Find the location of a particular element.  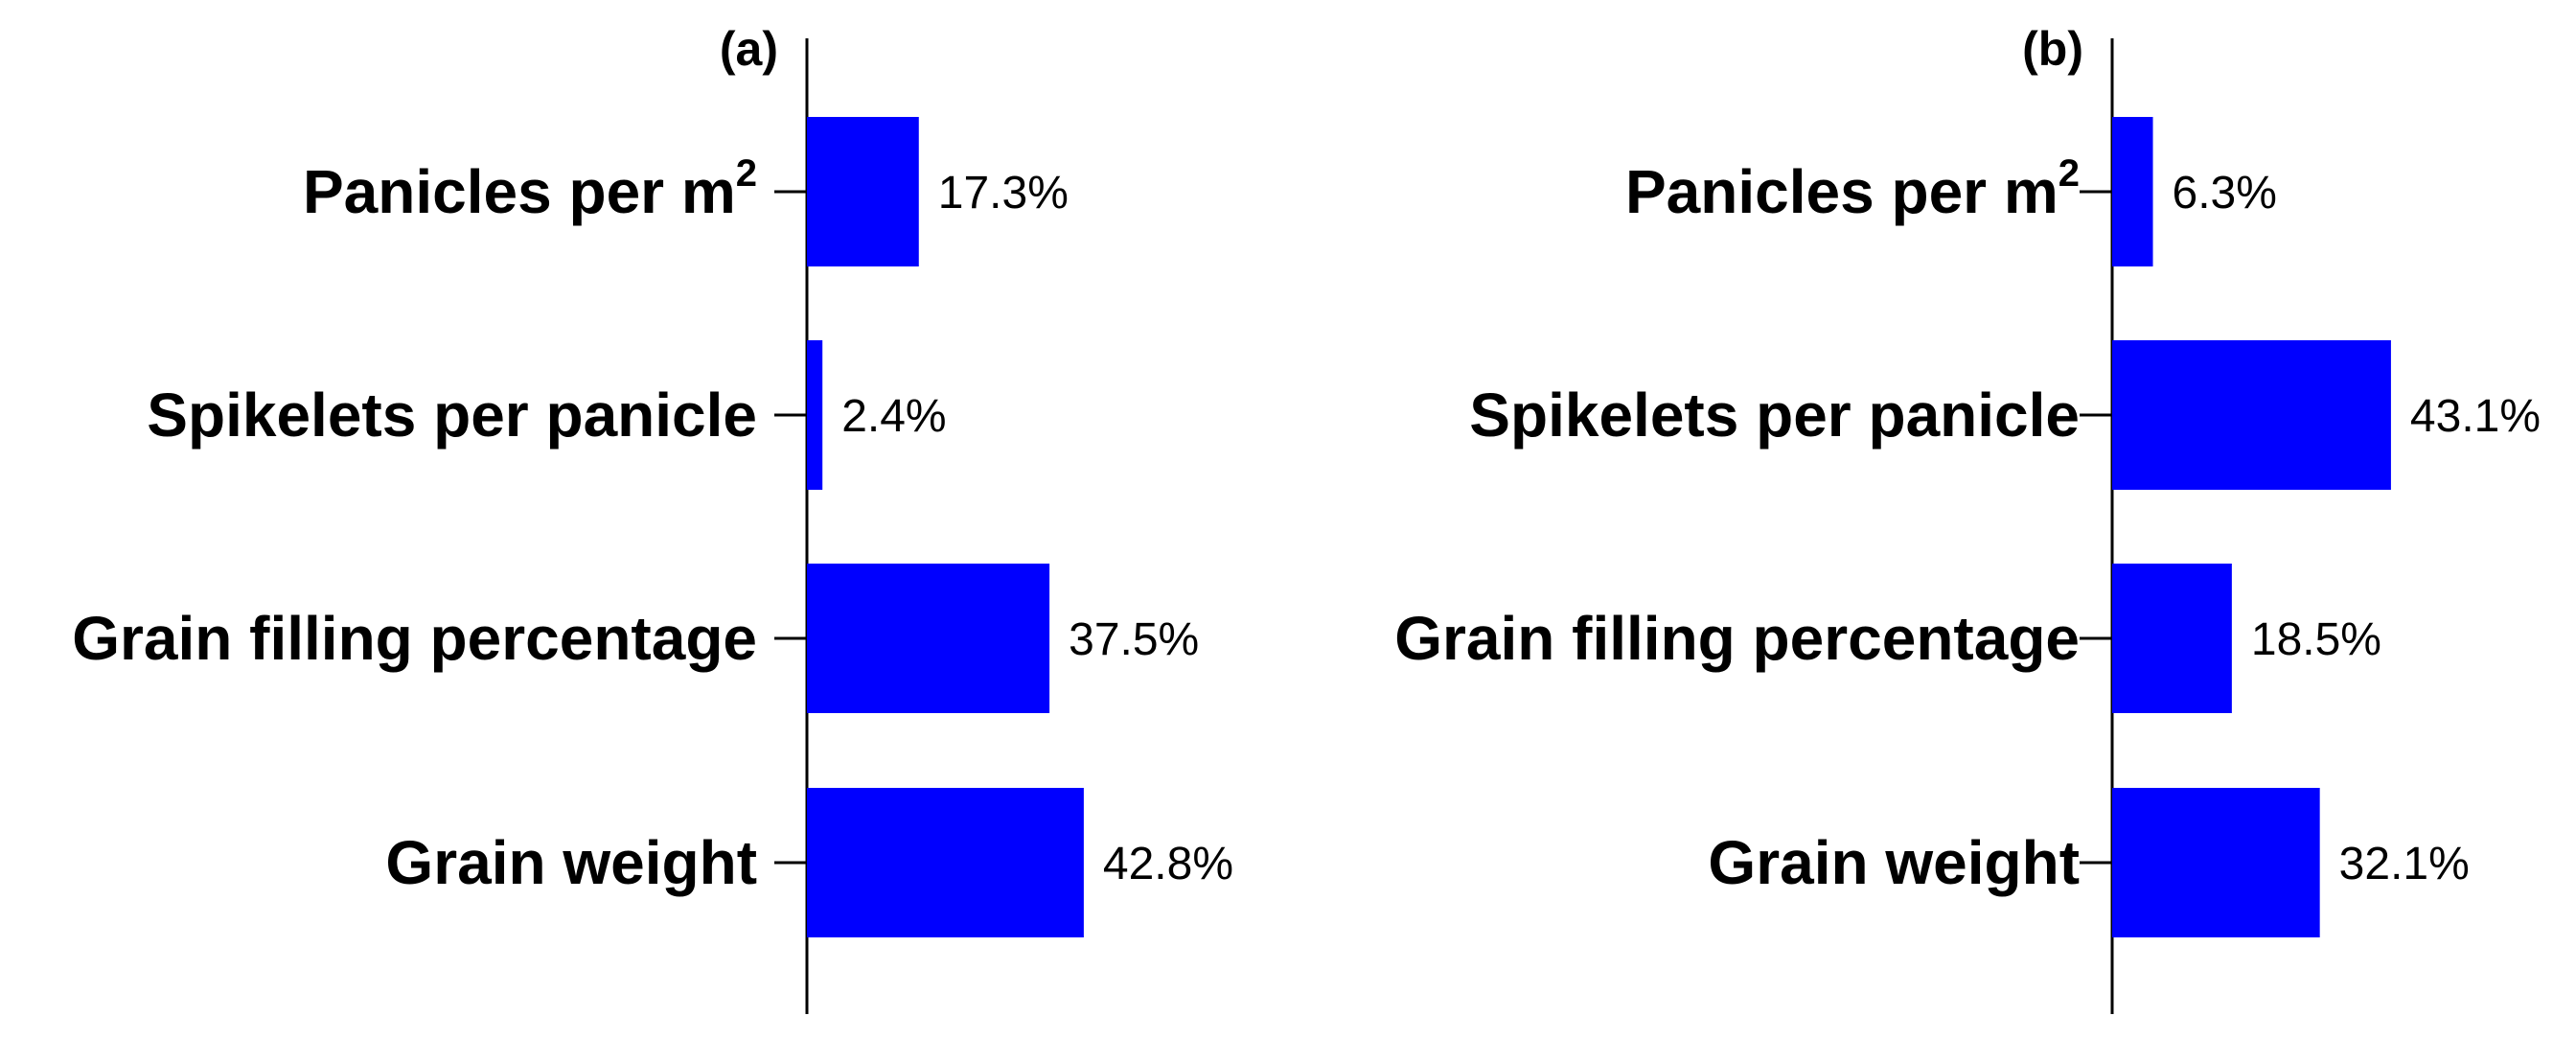

data-label: 42.8% is located at coordinates (1168, 864).